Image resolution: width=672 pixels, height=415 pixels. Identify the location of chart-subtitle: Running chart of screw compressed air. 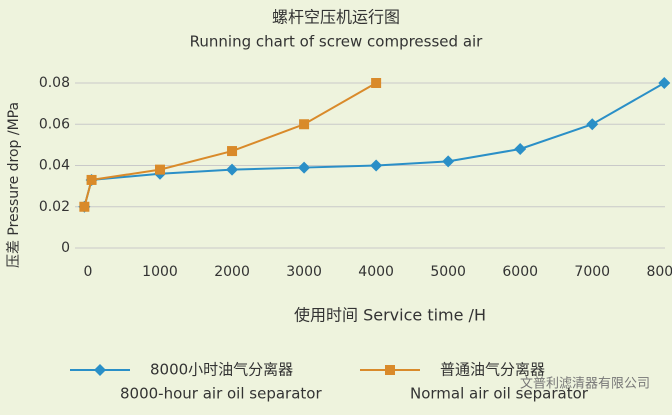
(337, 42).